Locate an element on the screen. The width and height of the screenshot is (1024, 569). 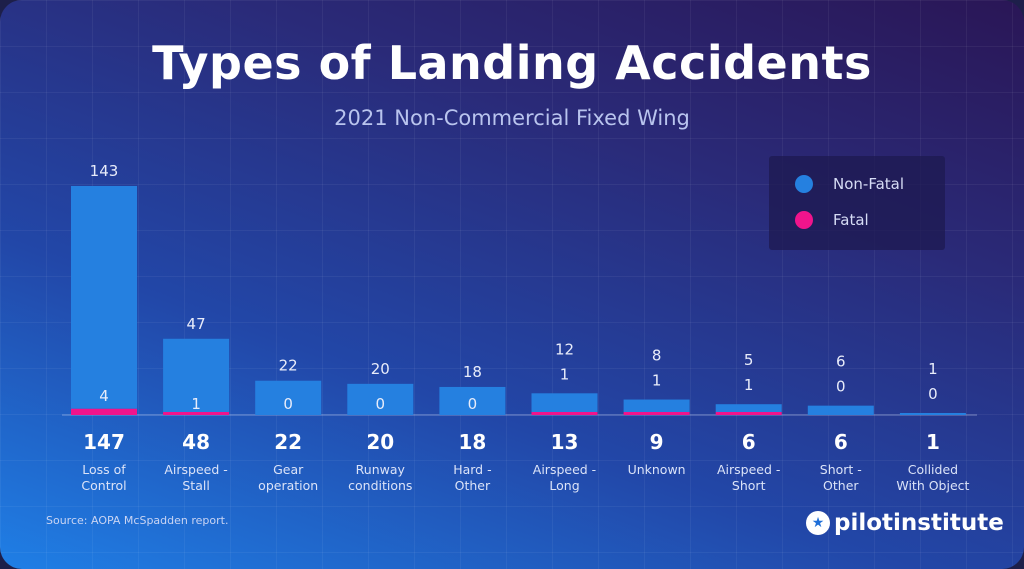
brand-logo: ★ pilotinstitute is located at coordinates (905, 523).